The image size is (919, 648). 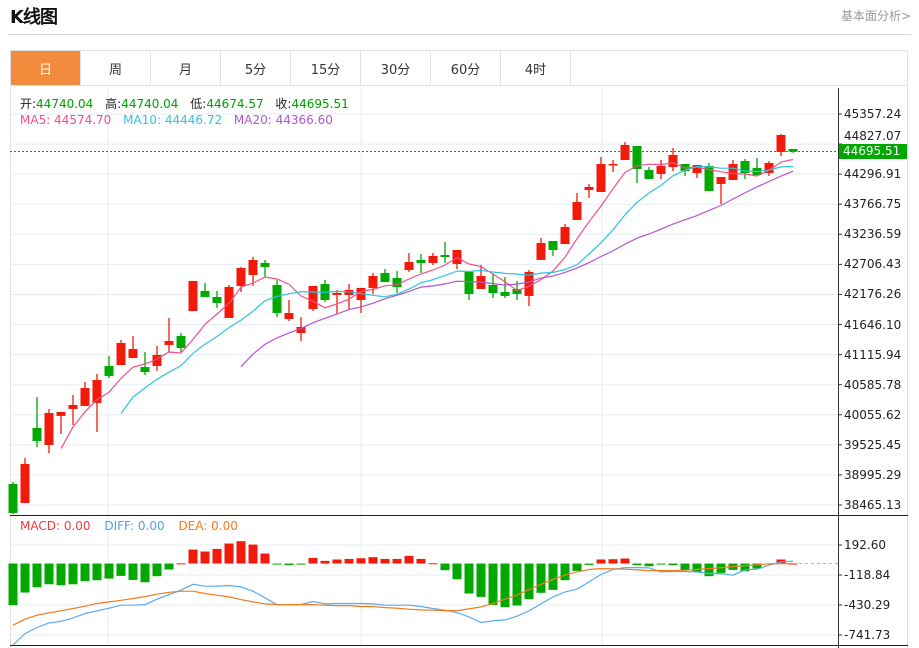 I want to click on price-axis-label: 42176.26, so click(x=873, y=294).